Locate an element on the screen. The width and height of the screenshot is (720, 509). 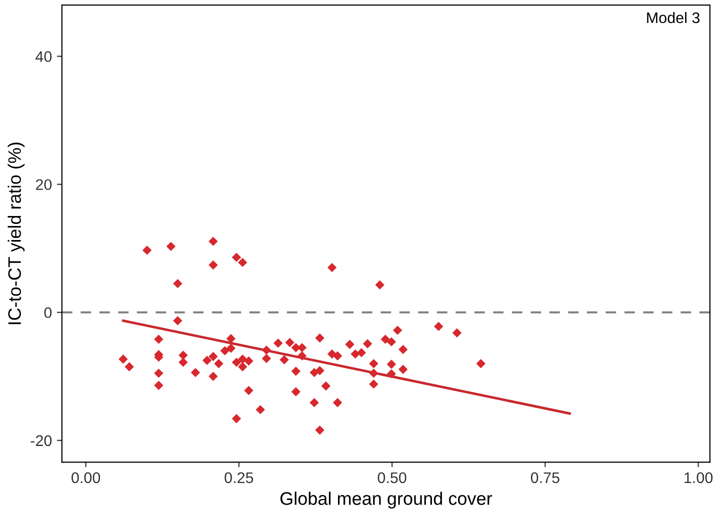
x-tick-label: 0.50 is located at coordinates (392, 478).